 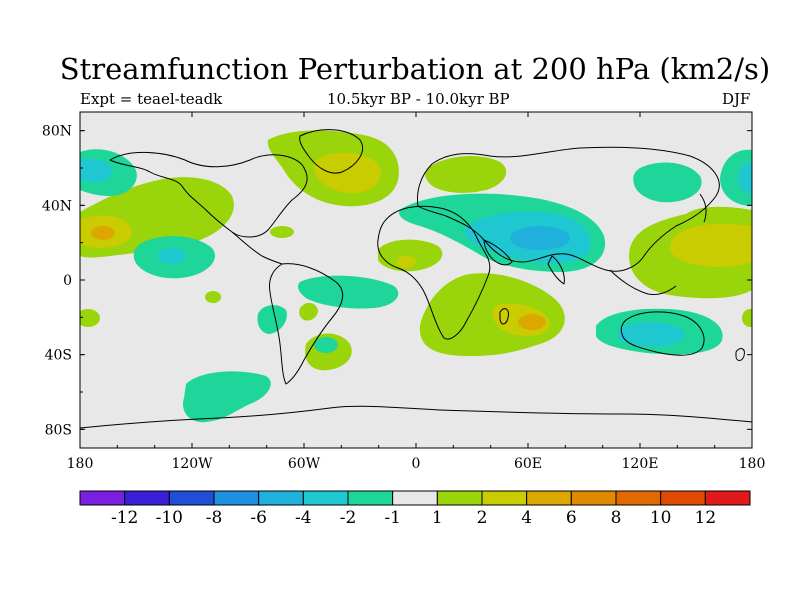 I want to click on contour-tropical-pacific-negative-core, so click(x=172, y=256).